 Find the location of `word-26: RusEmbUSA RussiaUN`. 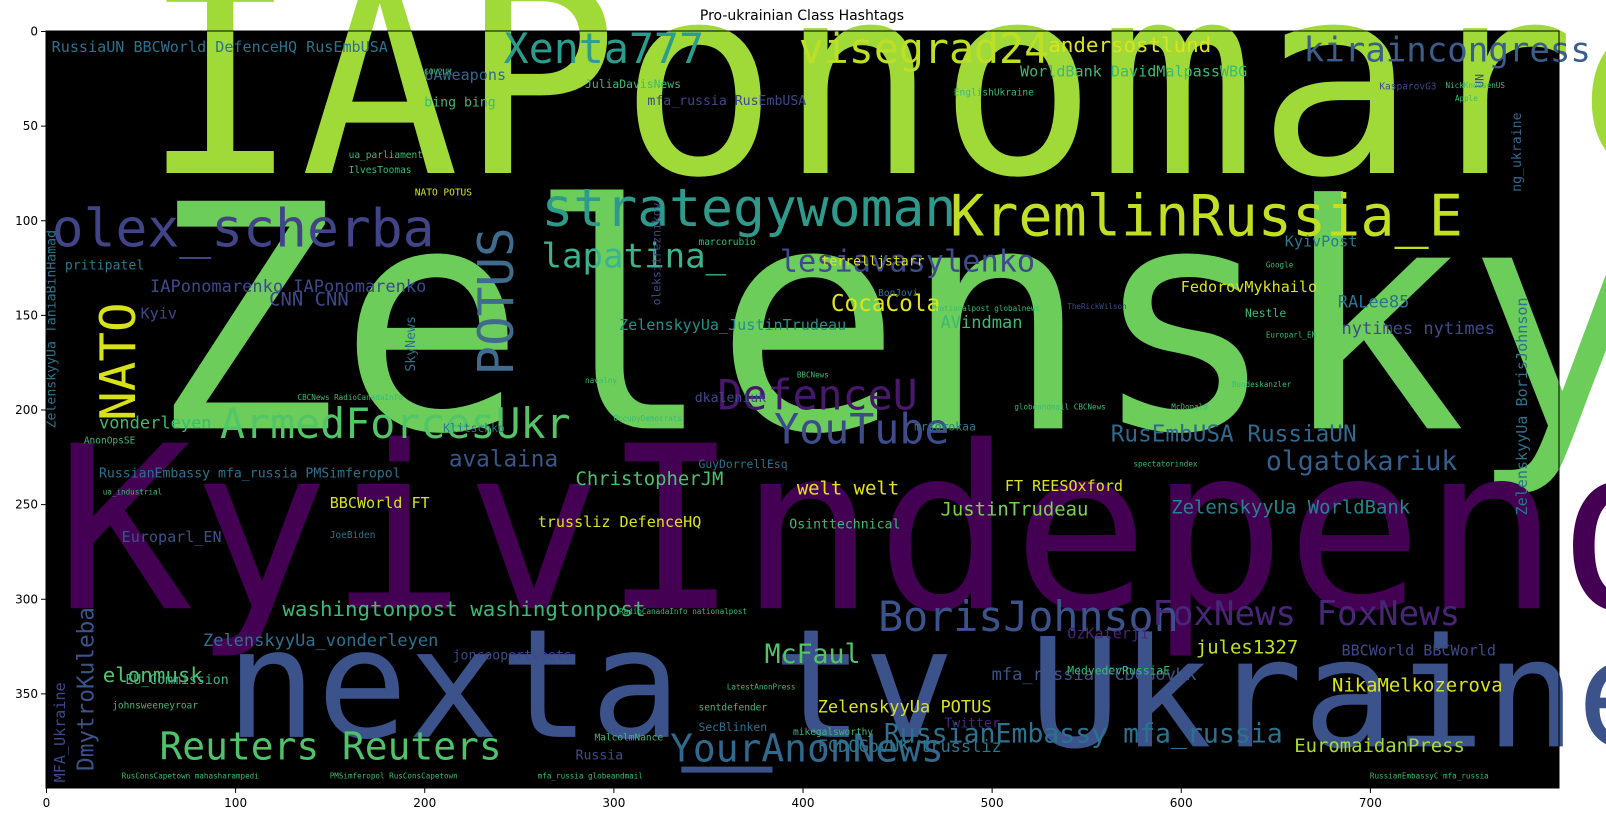

word-26: RusEmbUSA RussiaUN is located at coordinates (1234, 435).